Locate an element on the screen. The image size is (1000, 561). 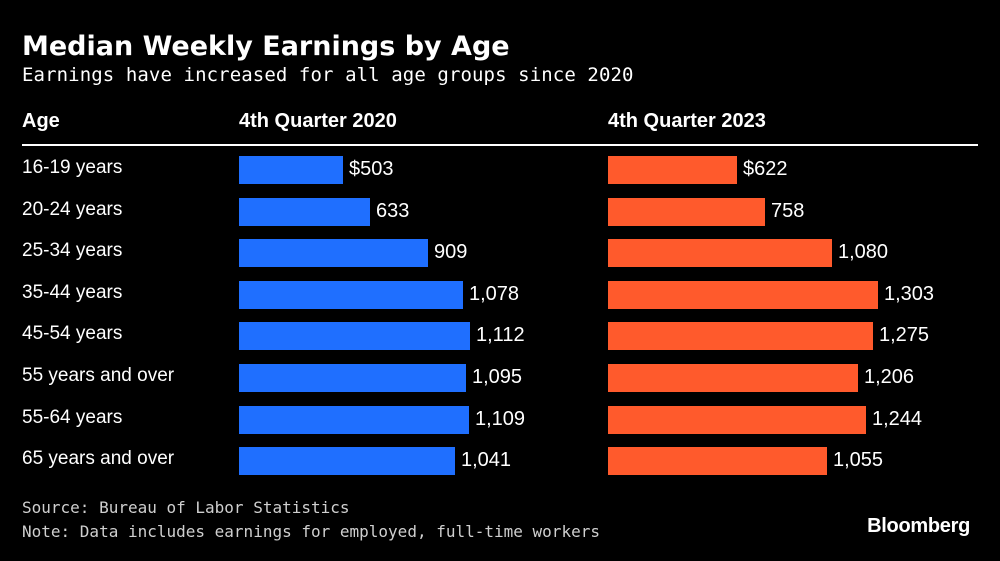
value-label-2023: 1,206 is located at coordinates (889, 377).